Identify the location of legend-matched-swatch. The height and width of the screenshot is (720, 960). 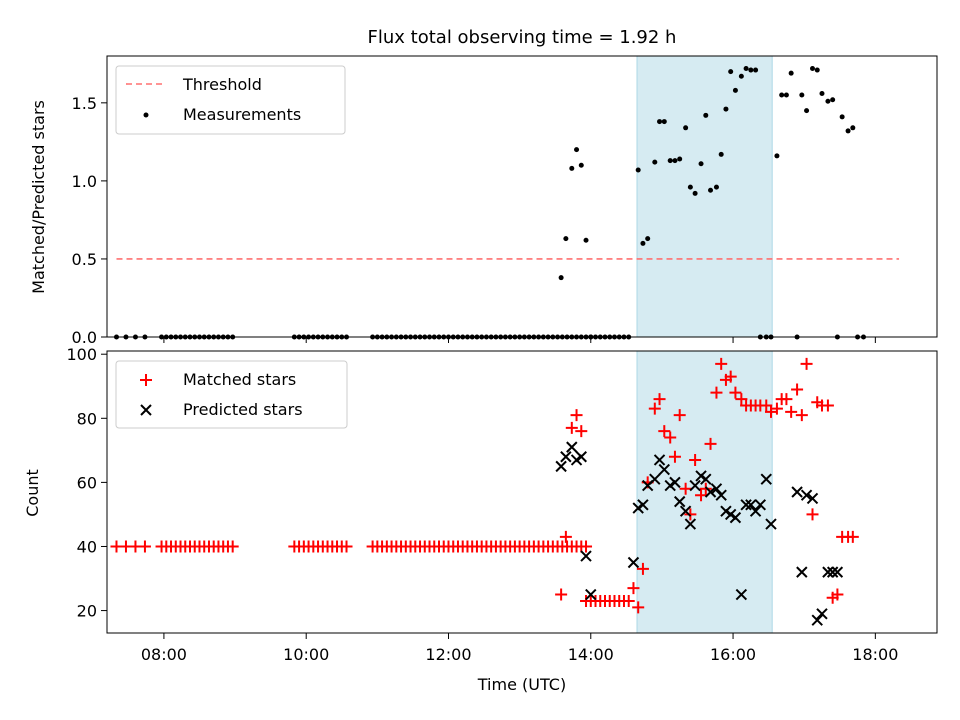
(146, 380).